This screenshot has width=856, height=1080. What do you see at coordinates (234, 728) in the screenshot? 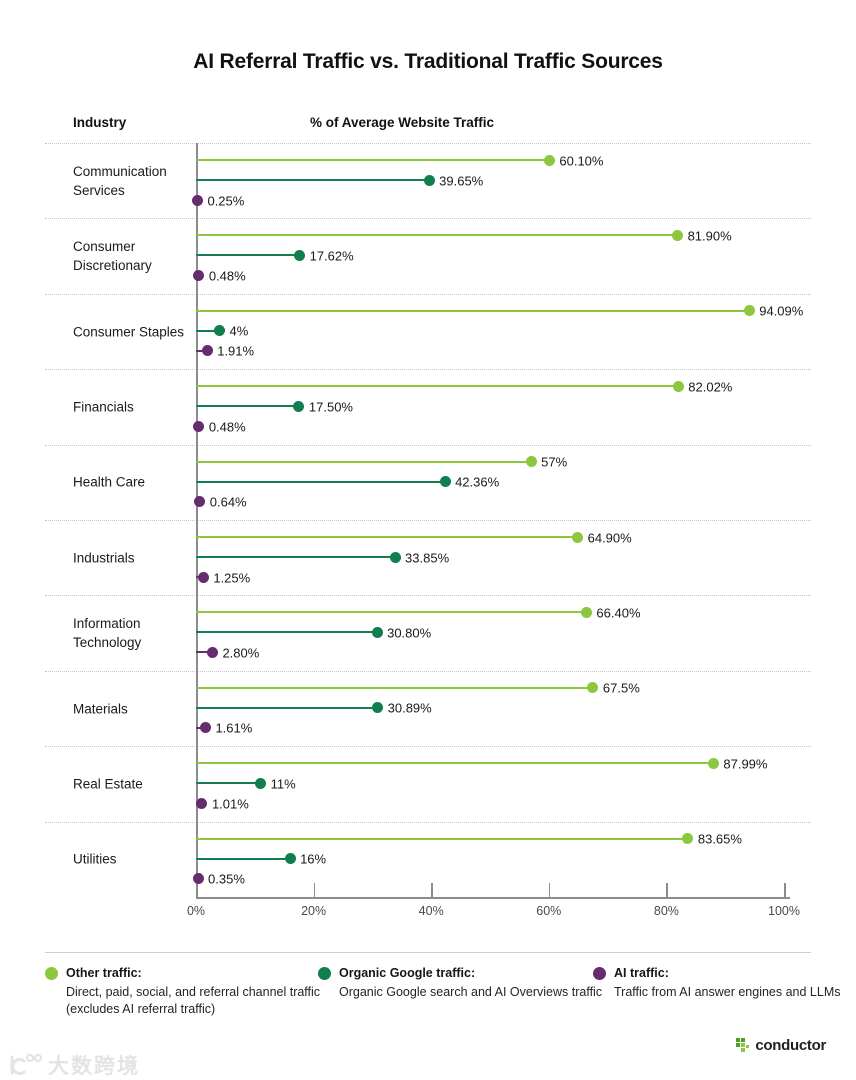
I see `value-label: 1.61%` at bounding box center [234, 728].